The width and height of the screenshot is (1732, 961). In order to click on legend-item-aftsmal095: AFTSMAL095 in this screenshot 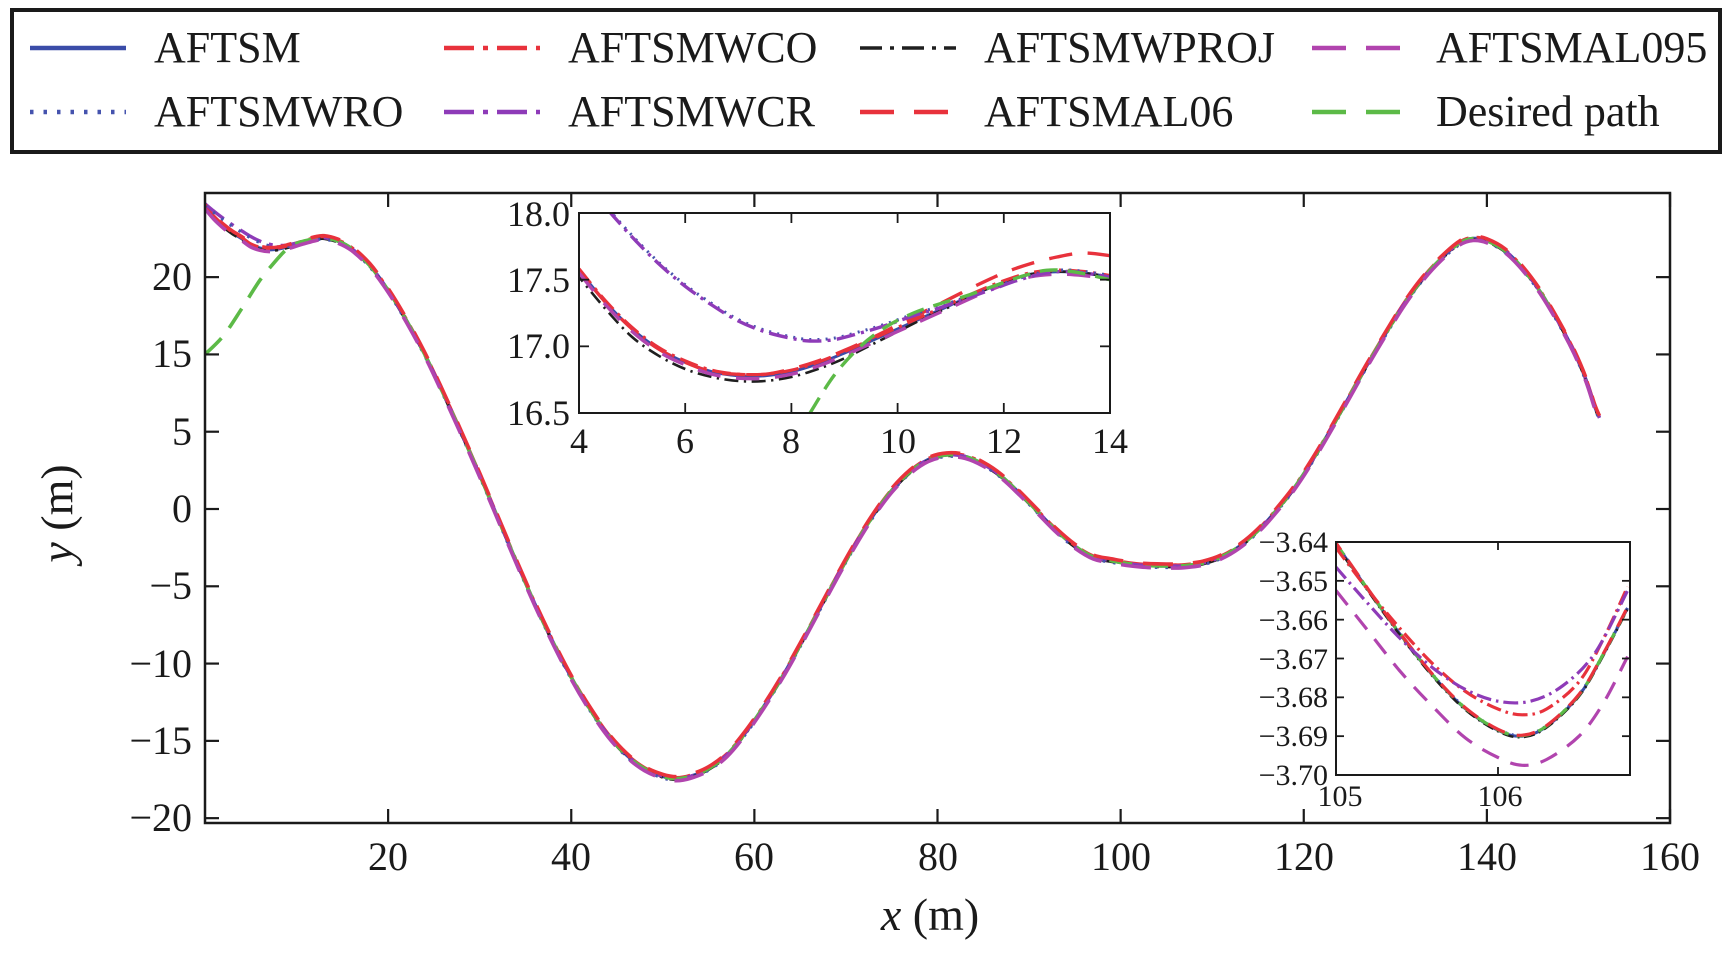, I will do `click(1508, 48)`.